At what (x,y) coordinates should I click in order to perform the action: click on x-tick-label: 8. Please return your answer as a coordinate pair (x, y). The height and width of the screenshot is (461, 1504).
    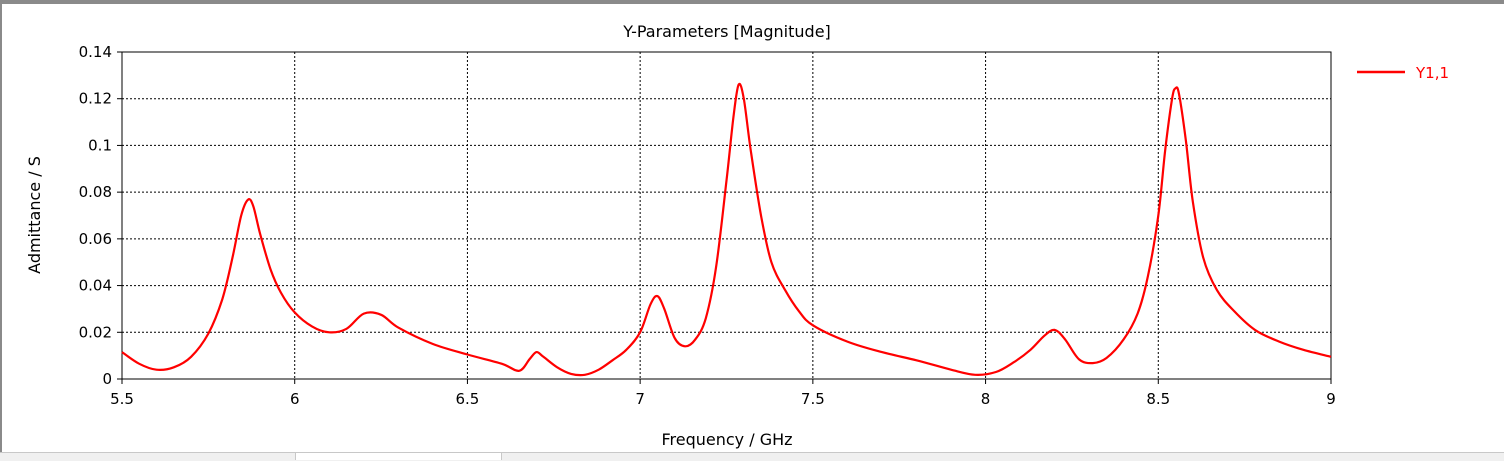
    Looking at the image, I should click on (986, 399).